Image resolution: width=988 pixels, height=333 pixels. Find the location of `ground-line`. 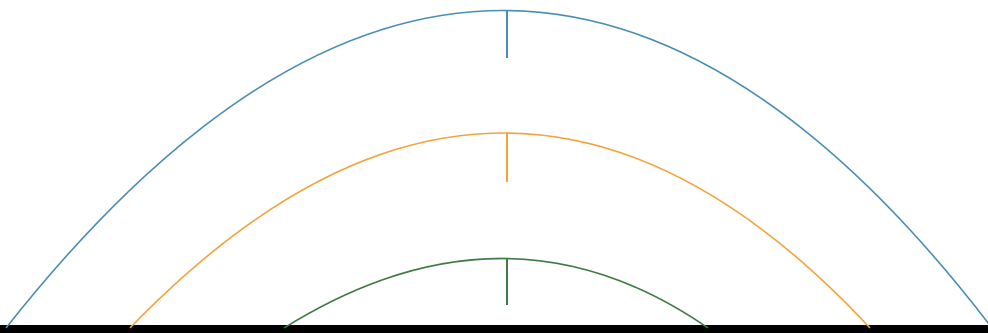

ground-line is located at coordinates (494, 329).